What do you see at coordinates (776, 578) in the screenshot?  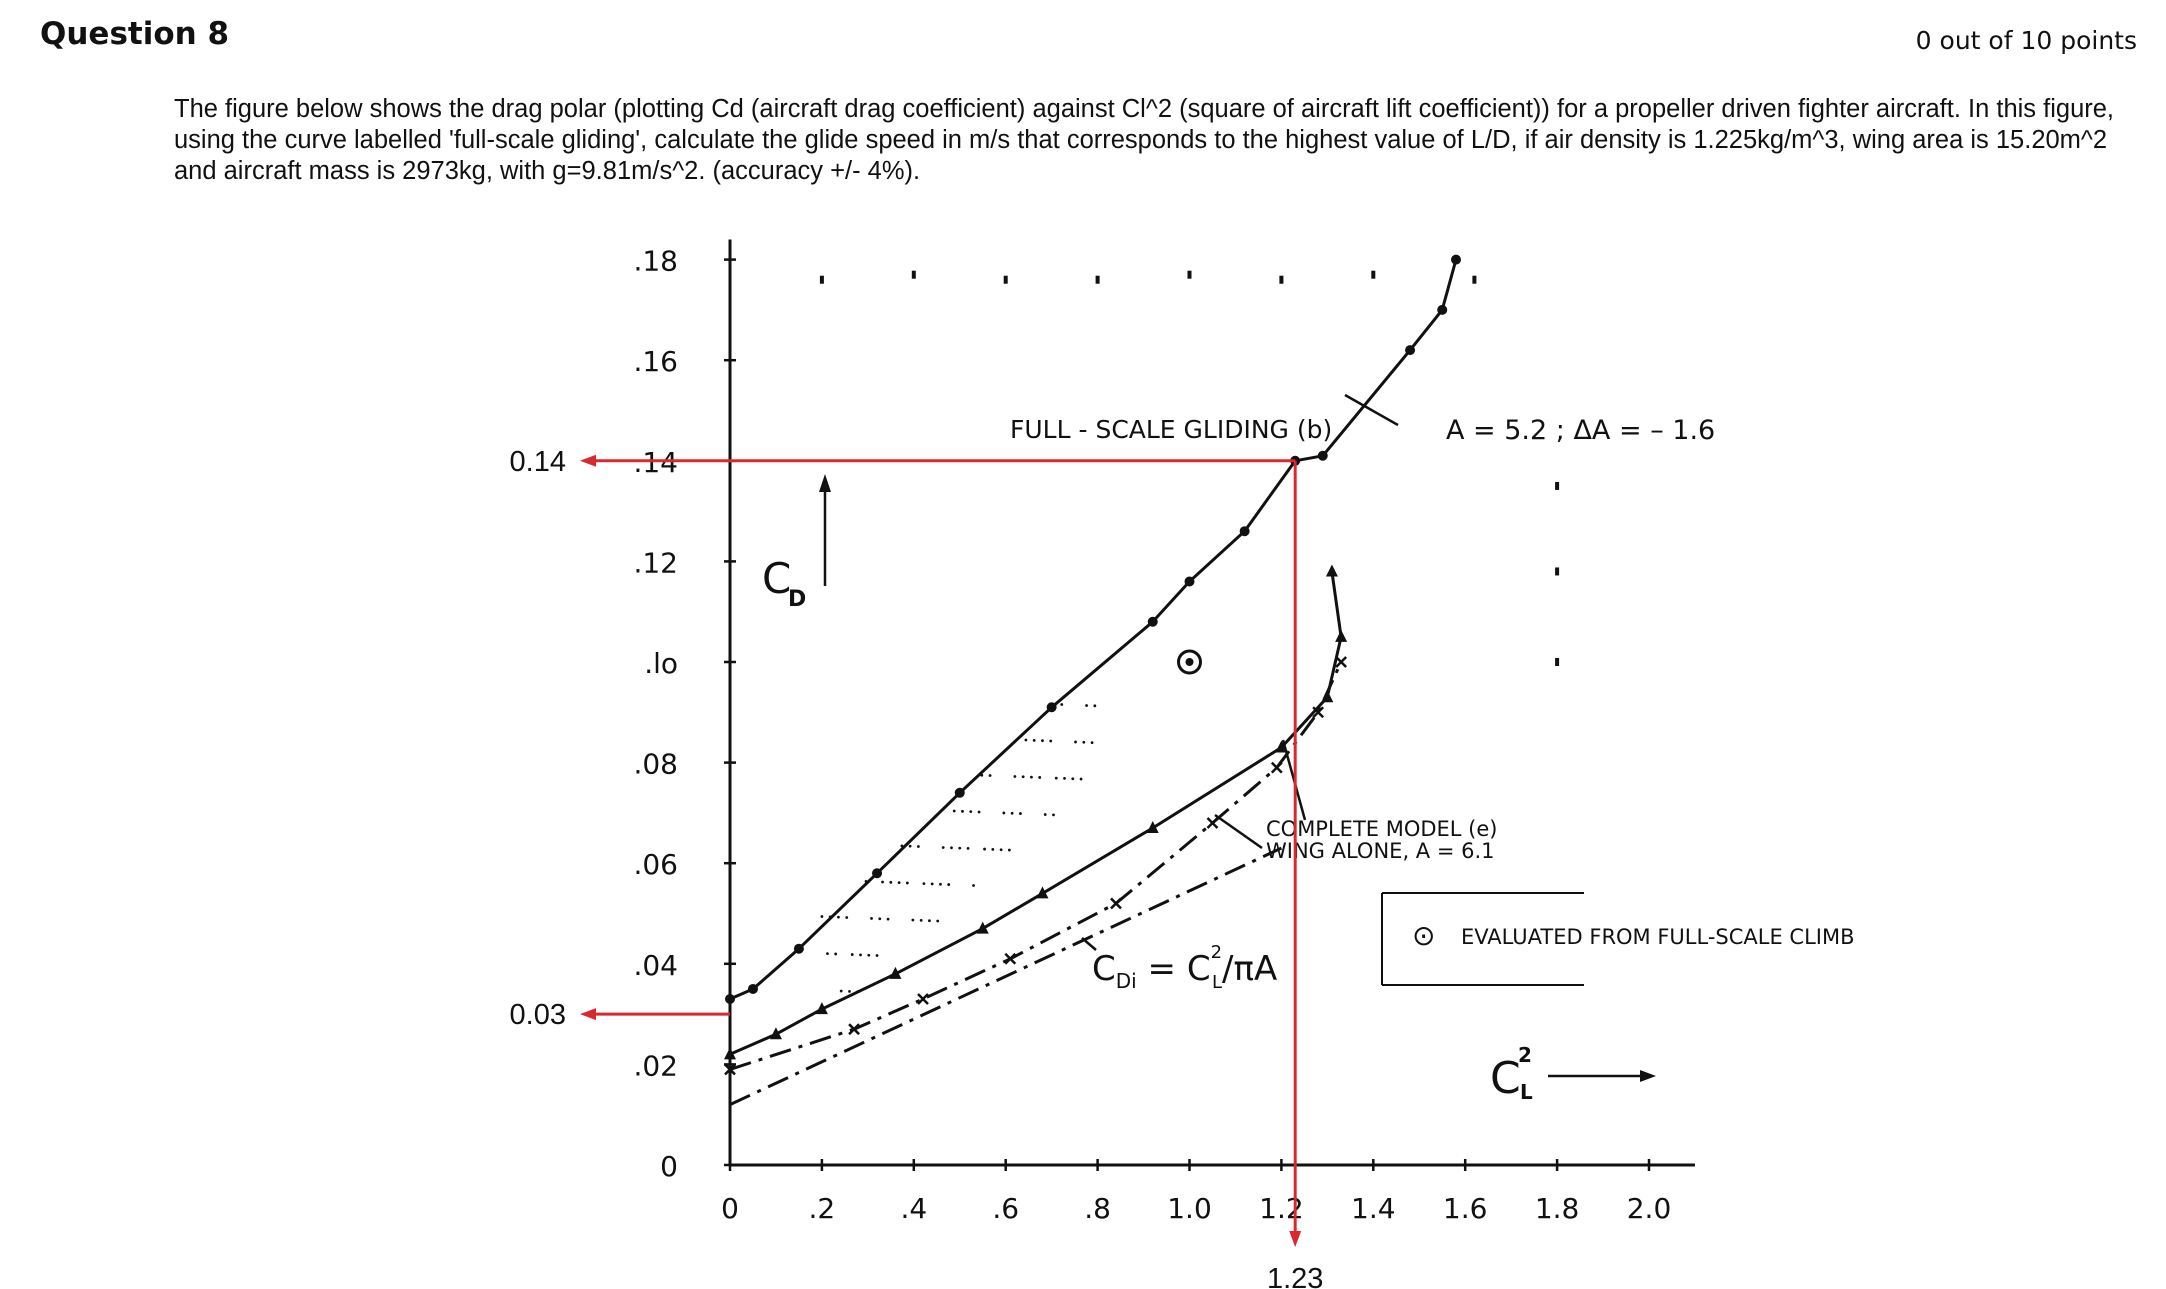 I see `y-axis-title: C` at bounding box center [776, 578].